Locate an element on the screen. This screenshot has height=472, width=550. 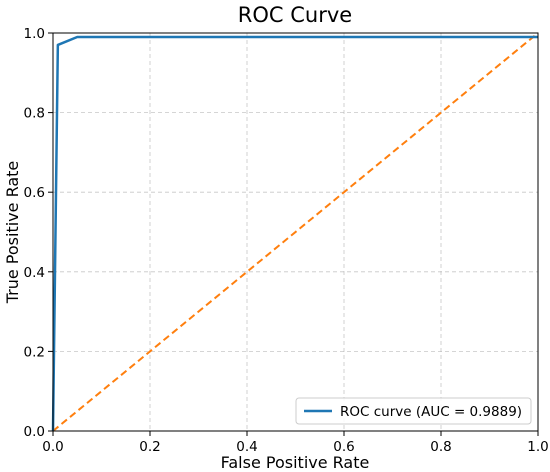
legend: ROC curve (AUC = 0.9889) is located at coordinates (413, 411).